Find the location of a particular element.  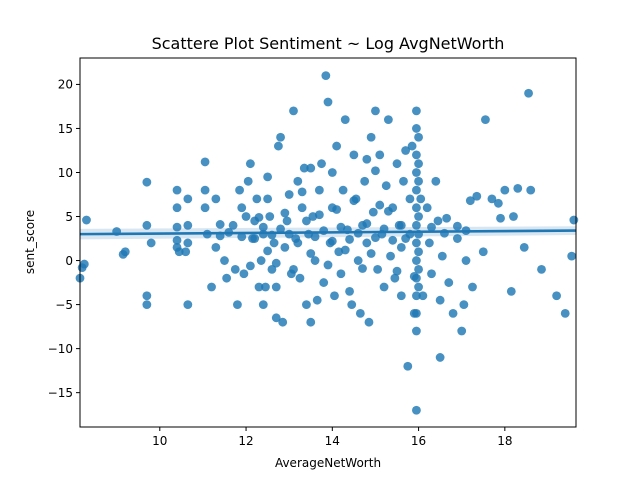

x-tick-label: 14 is located at coordinates (332, 441).